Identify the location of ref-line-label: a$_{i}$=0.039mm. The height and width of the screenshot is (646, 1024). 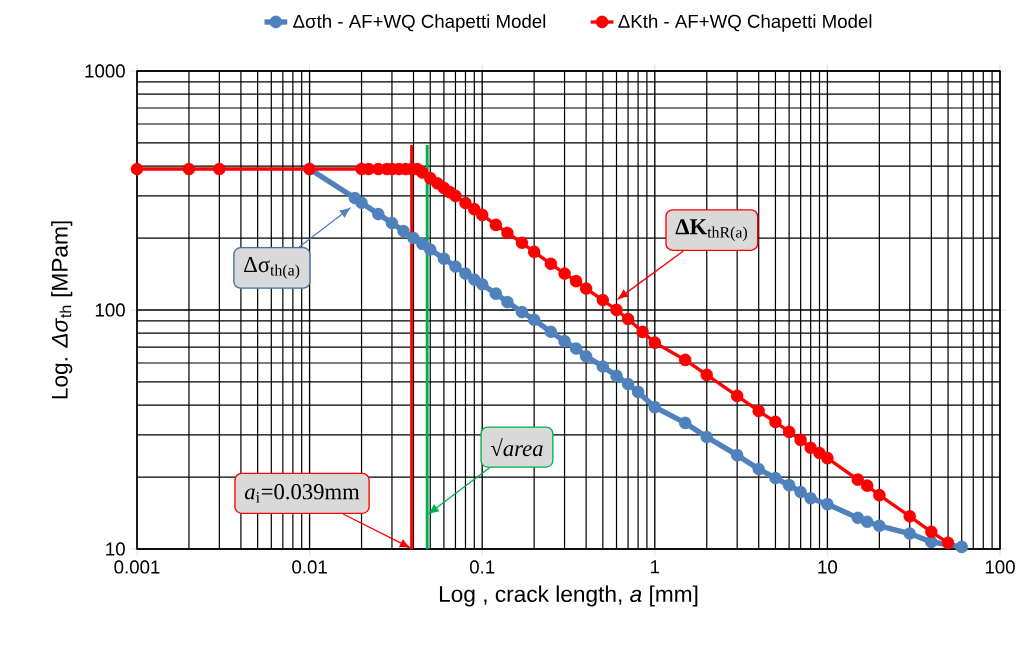
(302, 493).